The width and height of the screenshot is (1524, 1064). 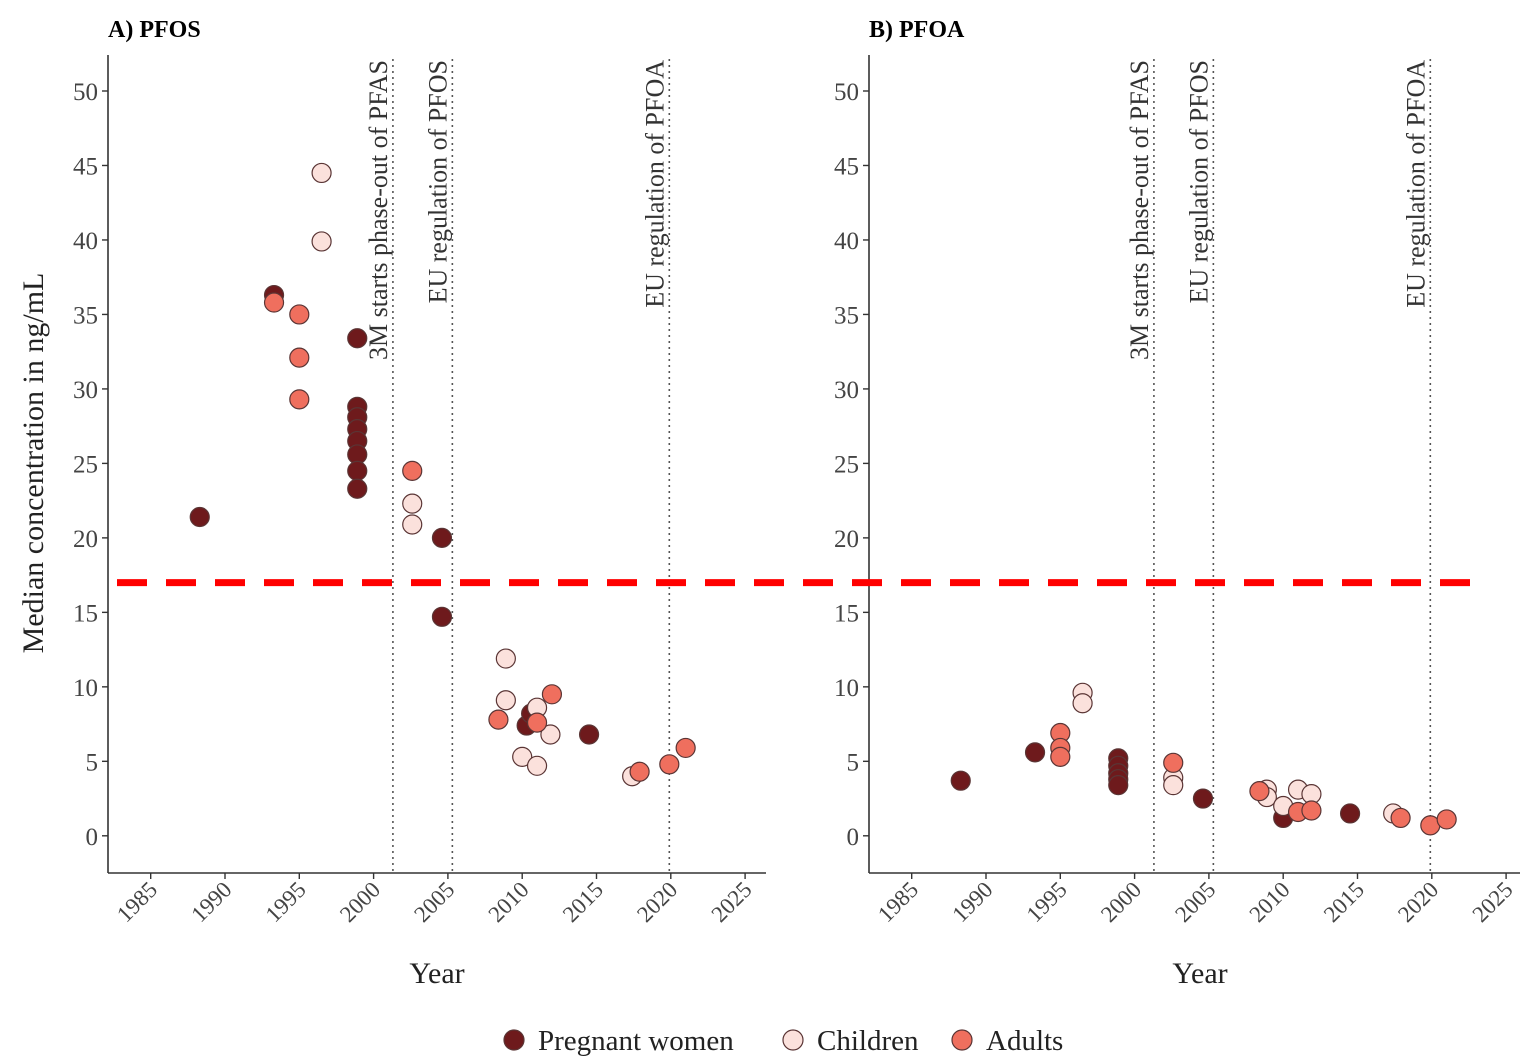 What do you see at coordinates (868, 1041) in the screenshot?
I see `legend-label-children: Children` at bounding box center [868, 1041].